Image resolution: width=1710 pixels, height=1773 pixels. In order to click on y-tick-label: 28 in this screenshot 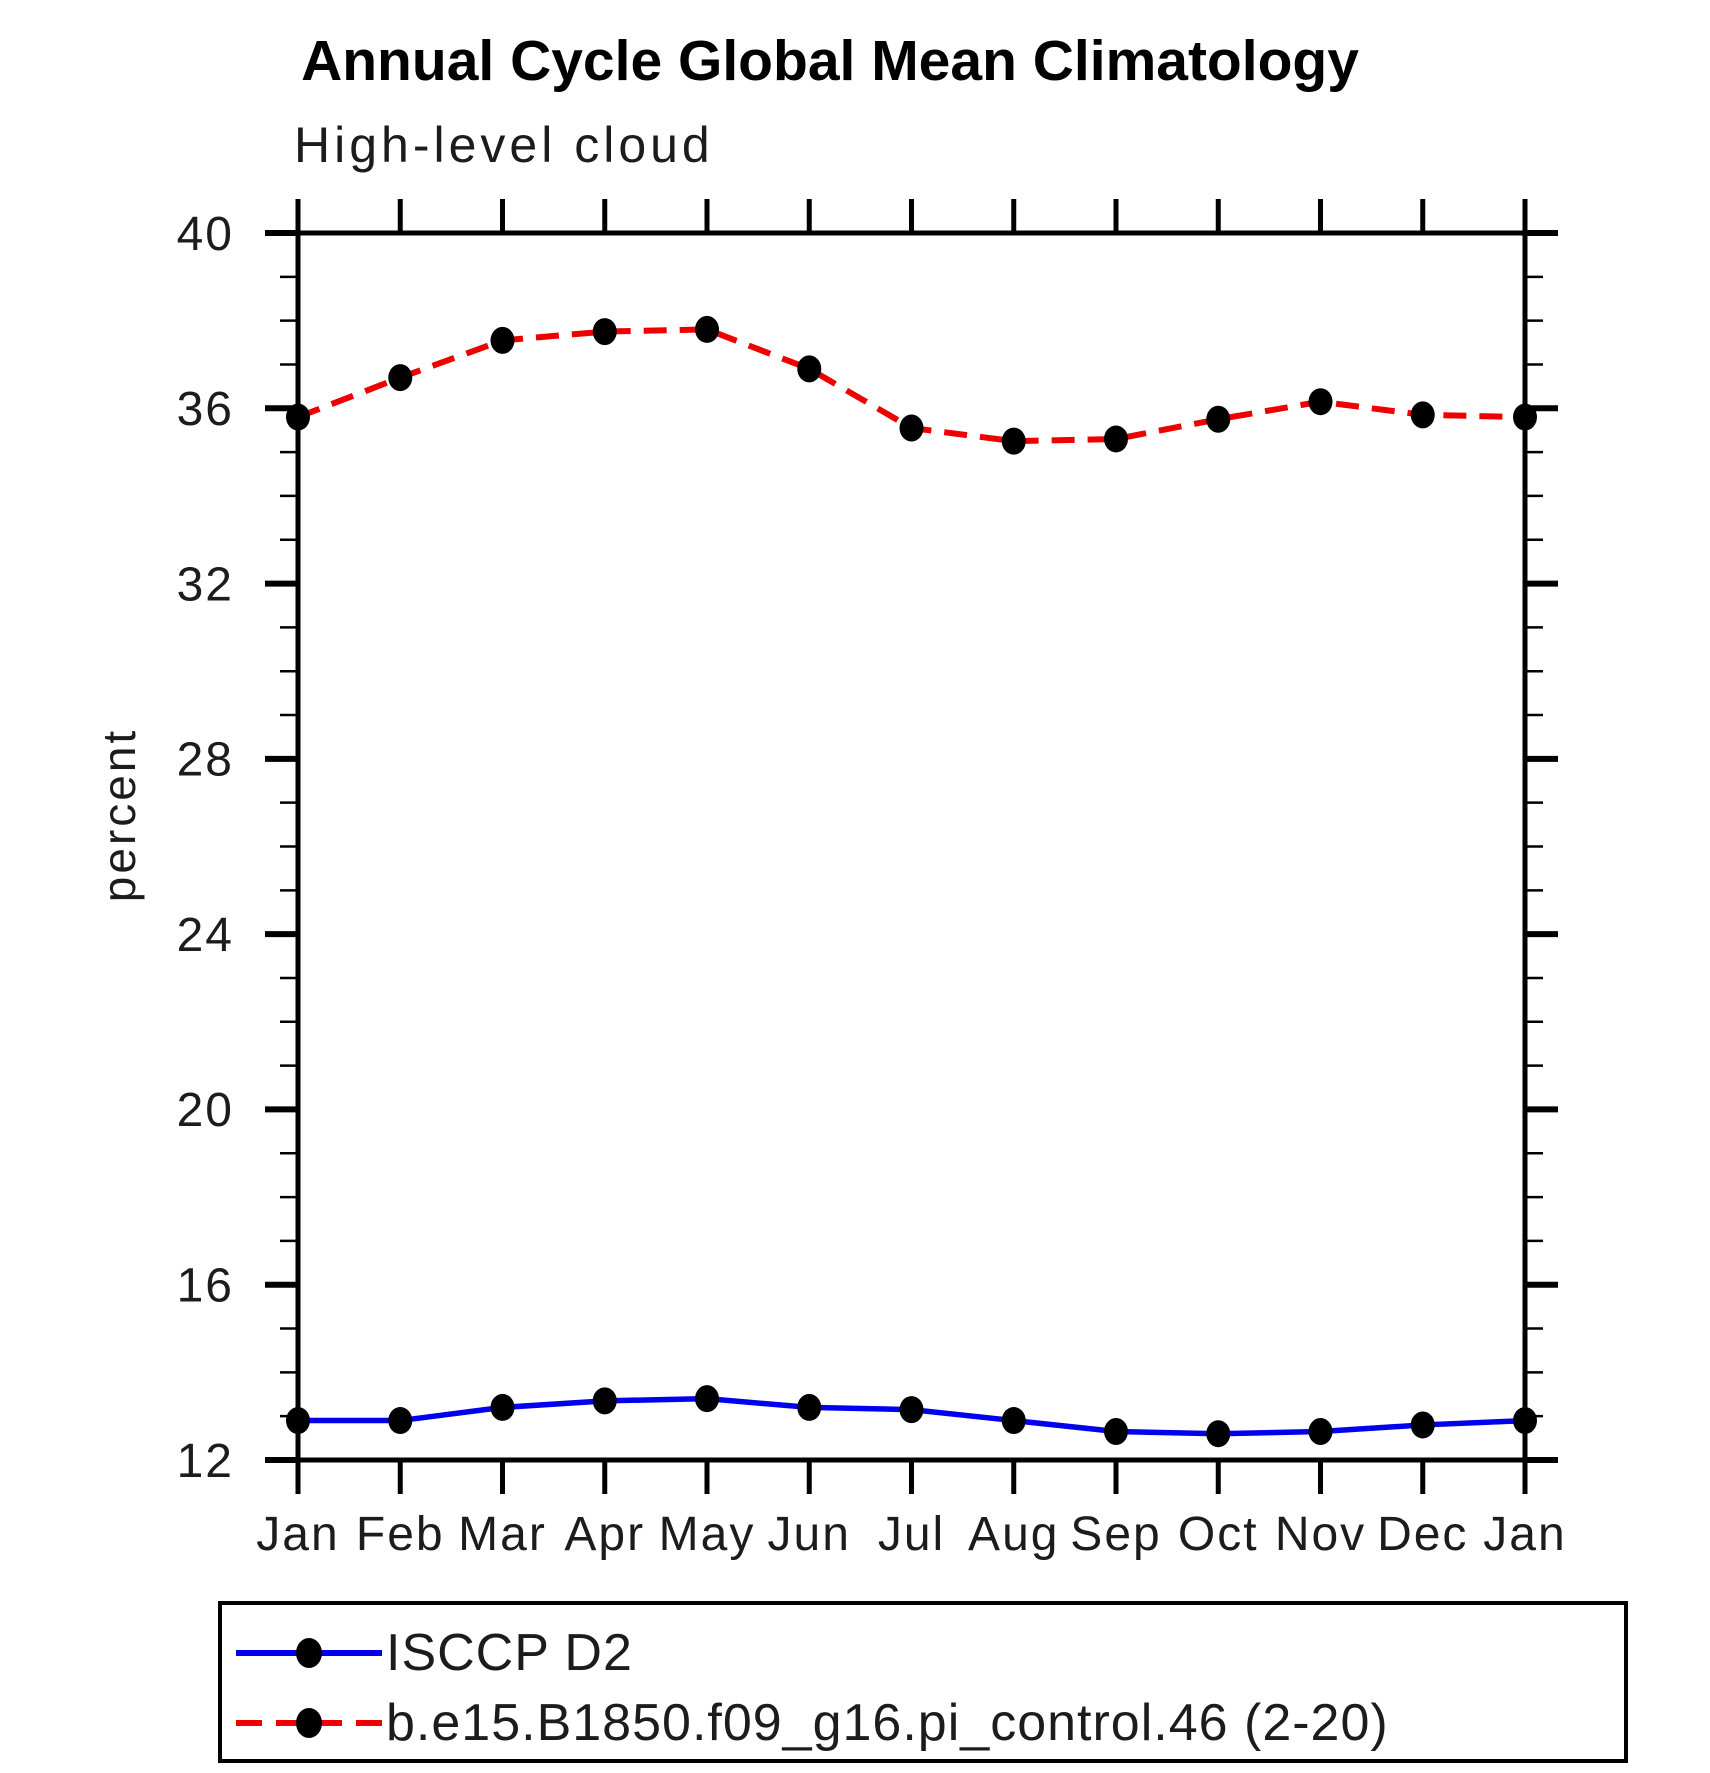, I will do `click(205, 760)`.